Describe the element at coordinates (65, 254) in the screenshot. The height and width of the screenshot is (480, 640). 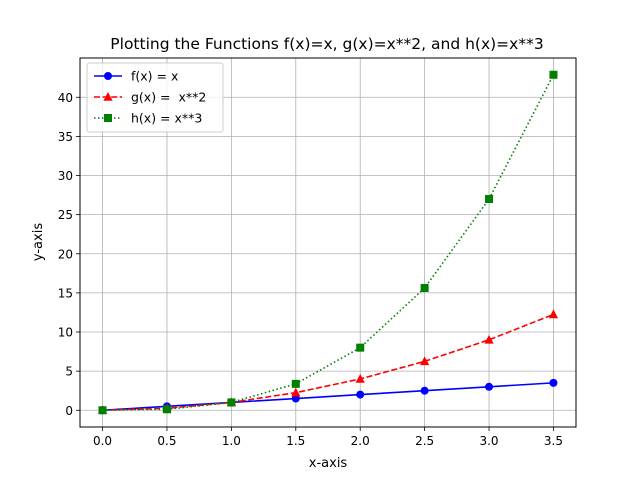
I see `y-tick-label: 20` at that location.